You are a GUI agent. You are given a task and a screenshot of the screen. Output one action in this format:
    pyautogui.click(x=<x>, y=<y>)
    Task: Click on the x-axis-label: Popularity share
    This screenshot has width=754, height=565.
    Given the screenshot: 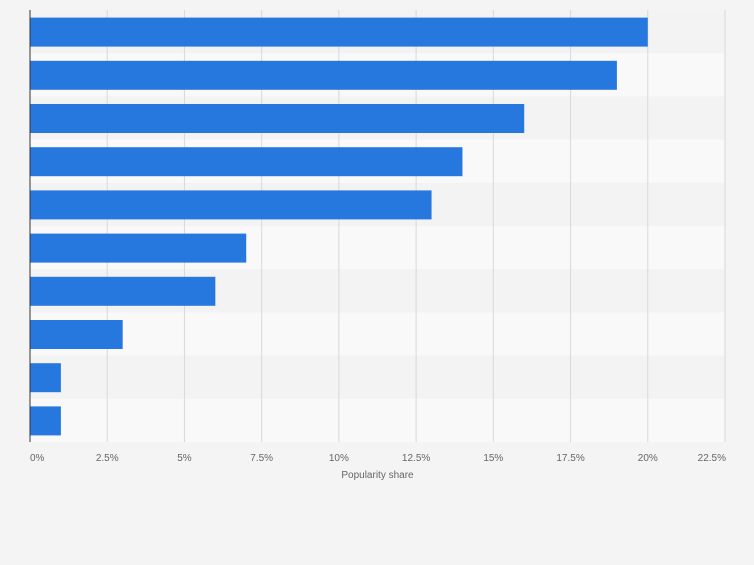 What is the action you would take?
    pyautogui.click(x=377, y=475)
    